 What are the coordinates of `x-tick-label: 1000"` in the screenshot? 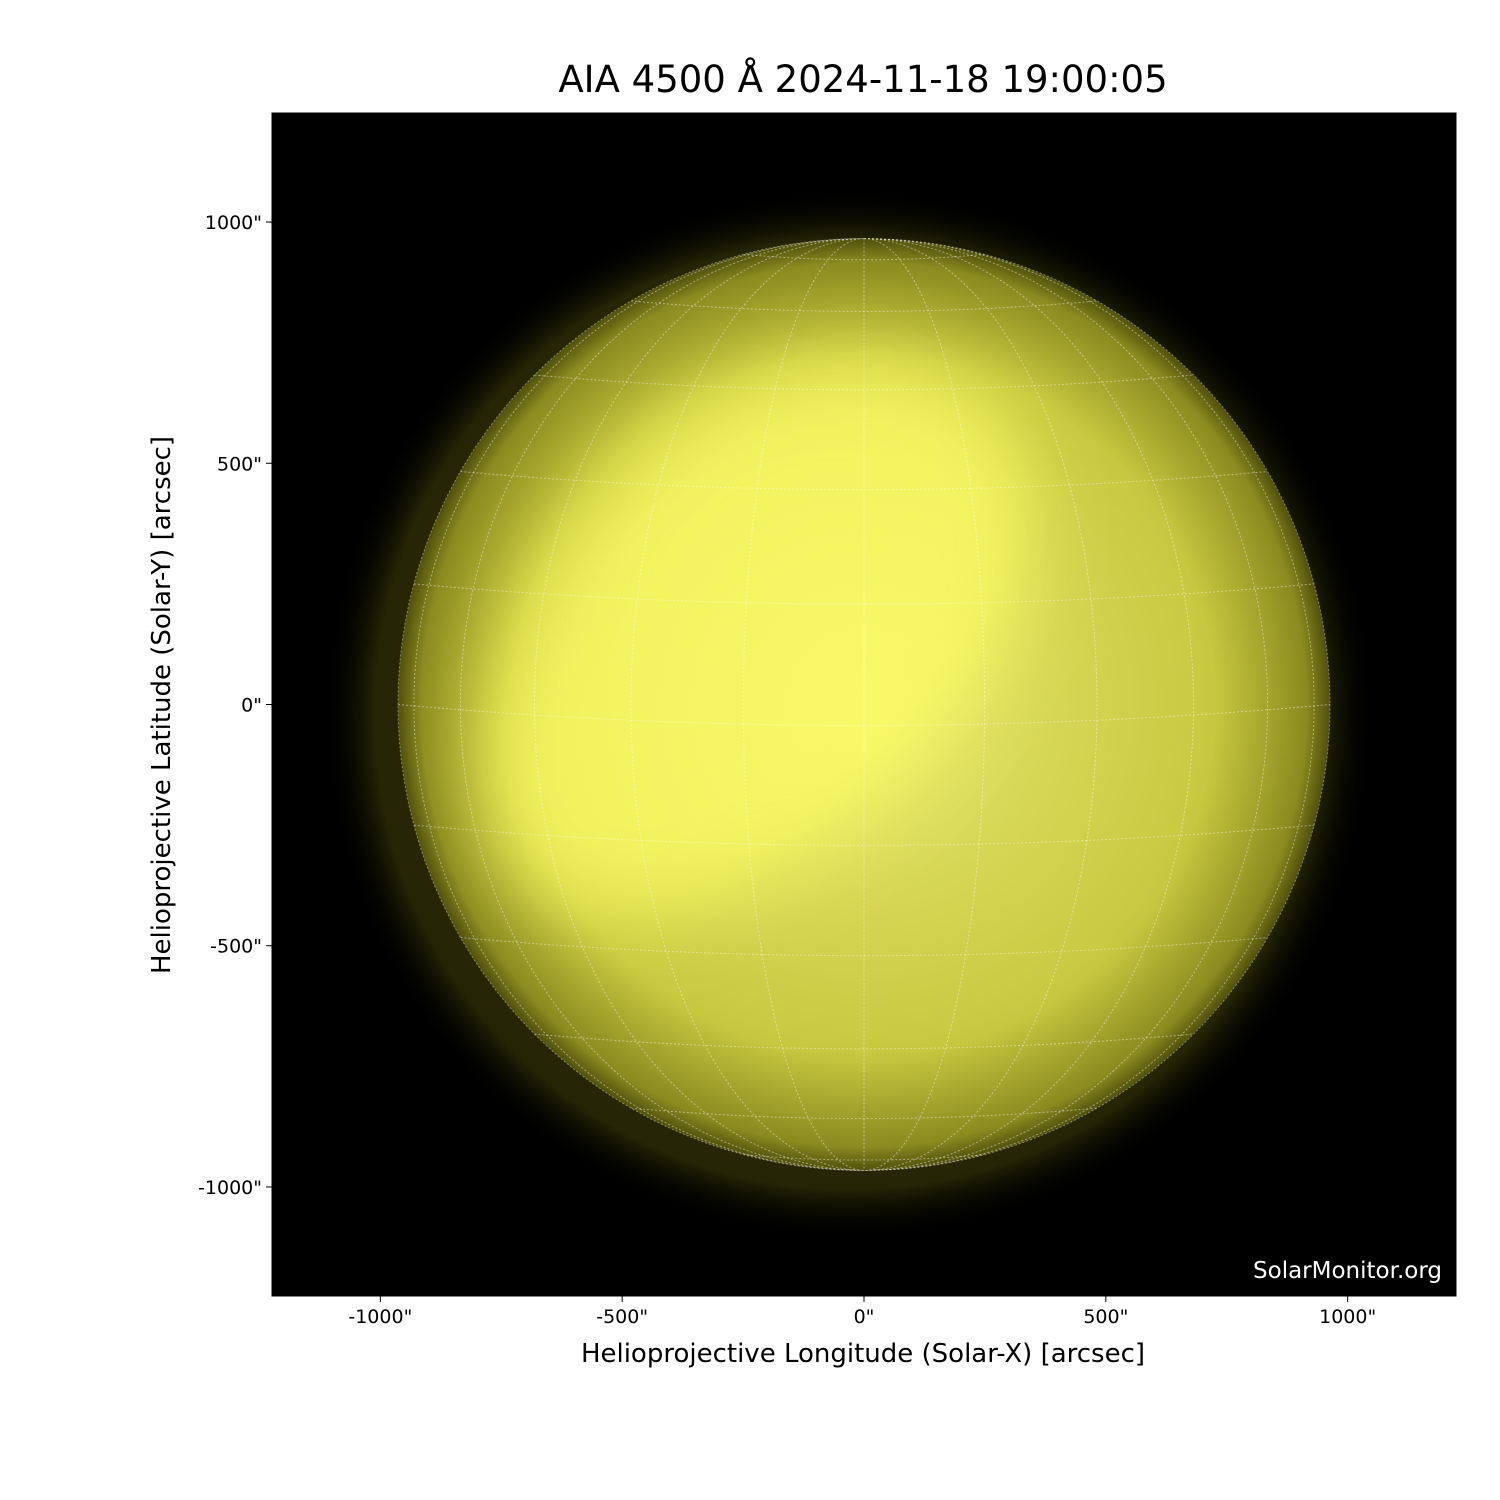 It's located at (1347, 1317).